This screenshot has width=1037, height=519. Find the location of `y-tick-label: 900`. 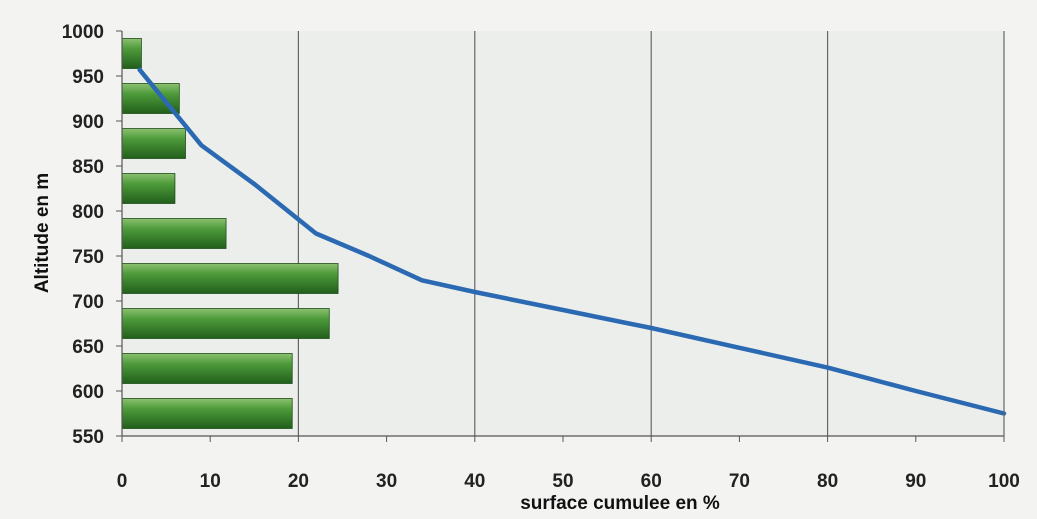

y-tick-label: 900 is located at coordinates (88, 122).